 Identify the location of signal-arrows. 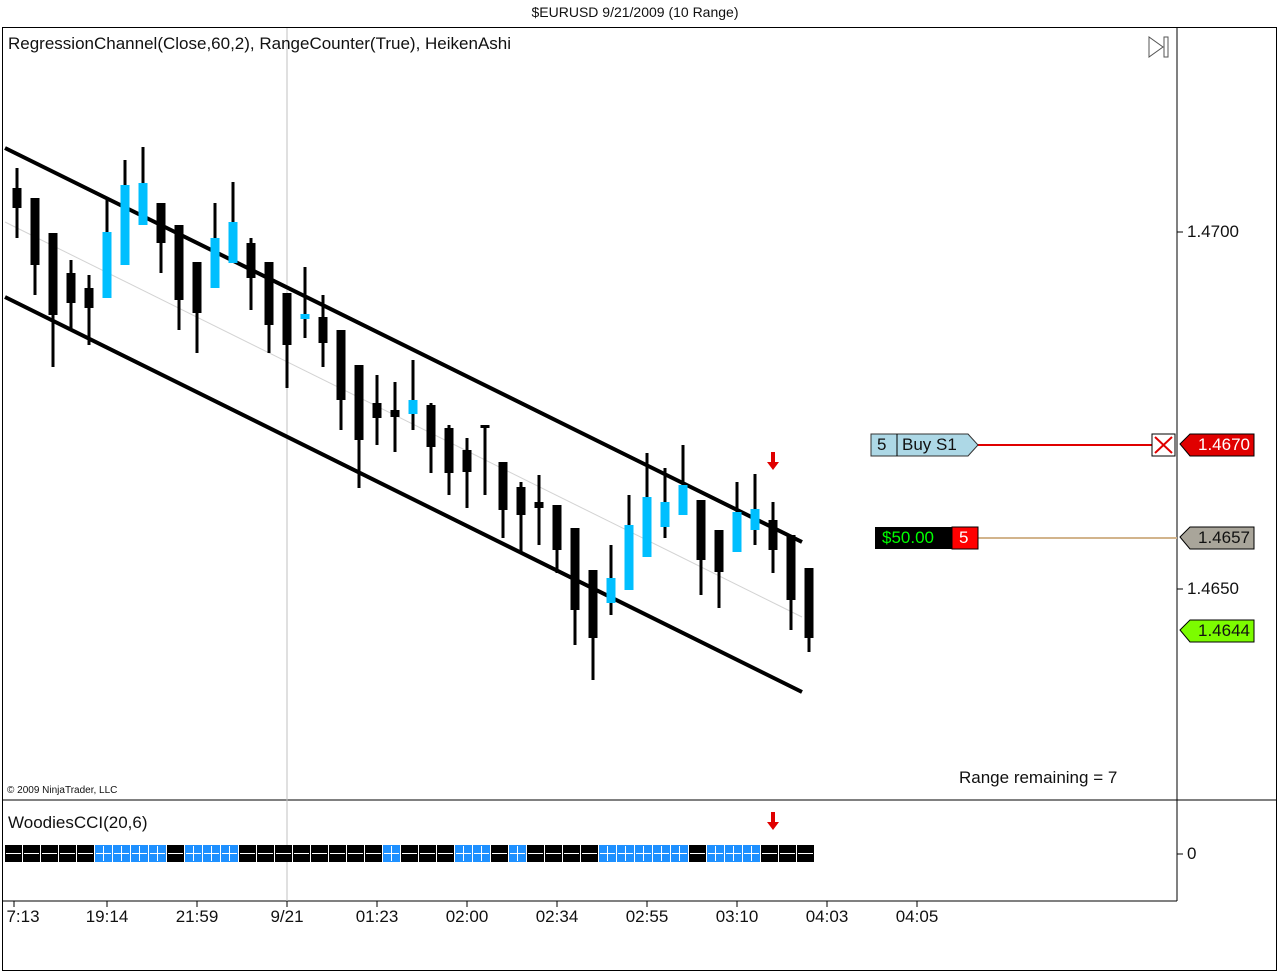
(773, 641).